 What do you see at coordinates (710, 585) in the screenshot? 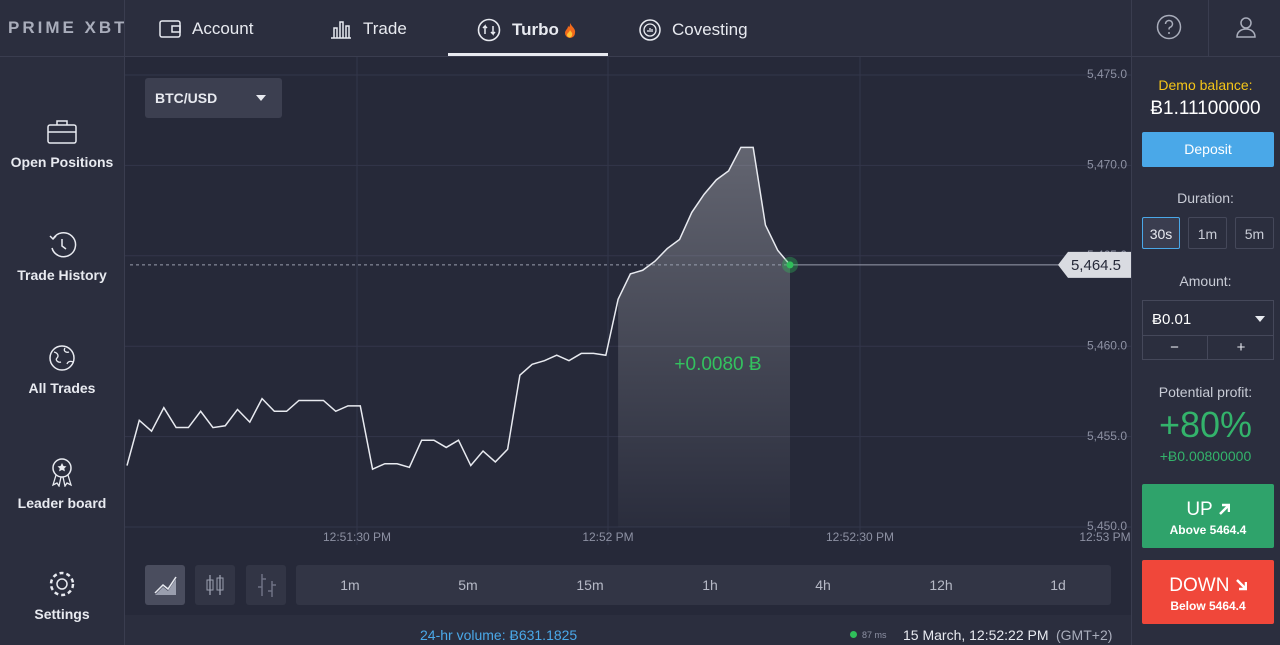
I see `timeframe-button: 1h` at bounding box center [710, 585].